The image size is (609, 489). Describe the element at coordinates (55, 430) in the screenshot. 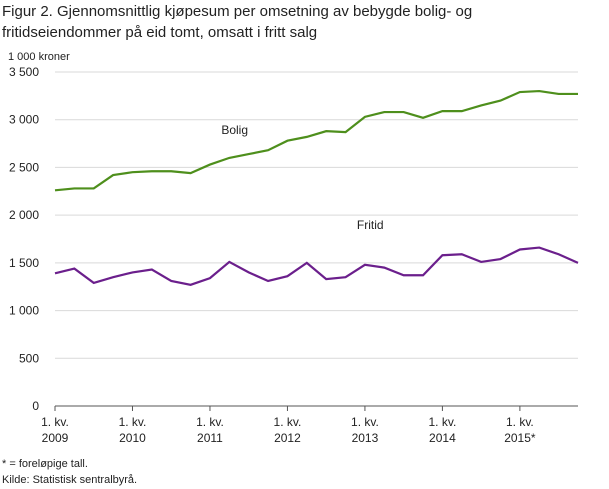

I see `x-tick-label: 1. kv. 2009` at that location.